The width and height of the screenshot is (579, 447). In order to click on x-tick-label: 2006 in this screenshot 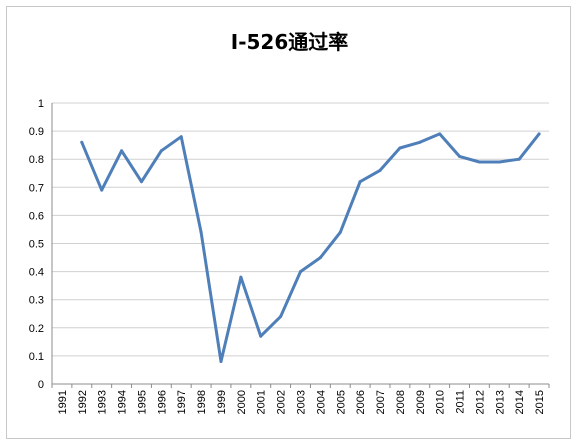, I will do `click(361, 402)`.